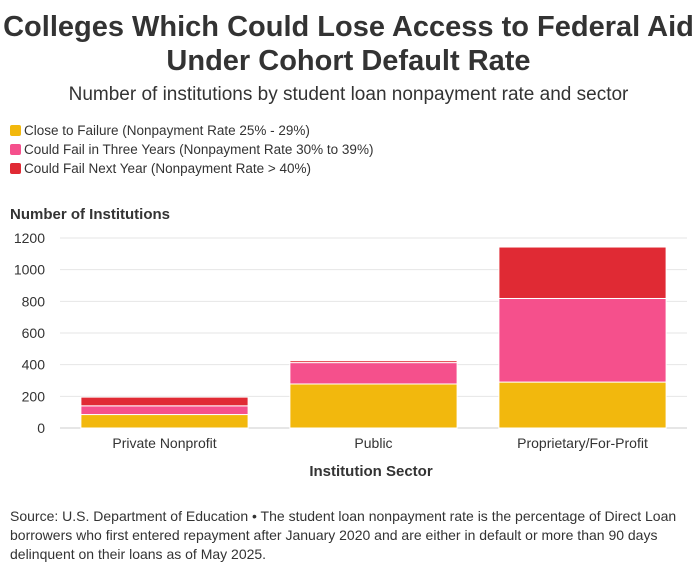  What do you see at coordinates (34, 301) in the screenshot?
I see `y-tick-label: 800` at bounding box center [34, 301].